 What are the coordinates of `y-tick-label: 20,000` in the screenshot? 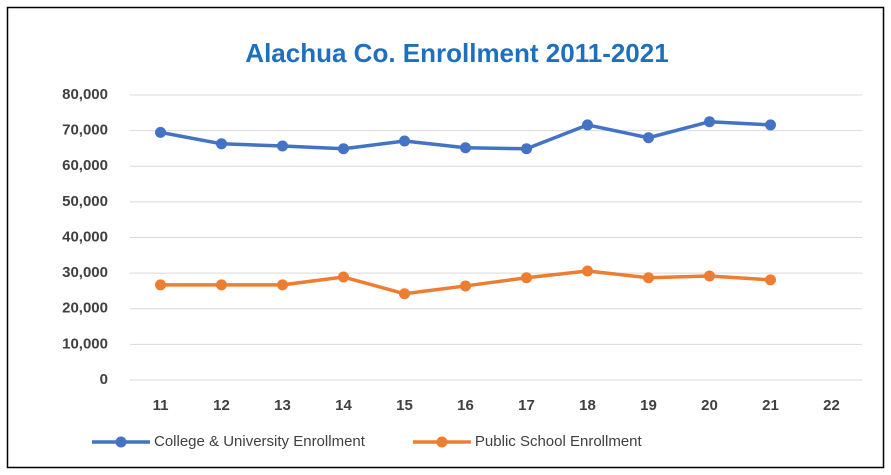 It's located at (85, 308).